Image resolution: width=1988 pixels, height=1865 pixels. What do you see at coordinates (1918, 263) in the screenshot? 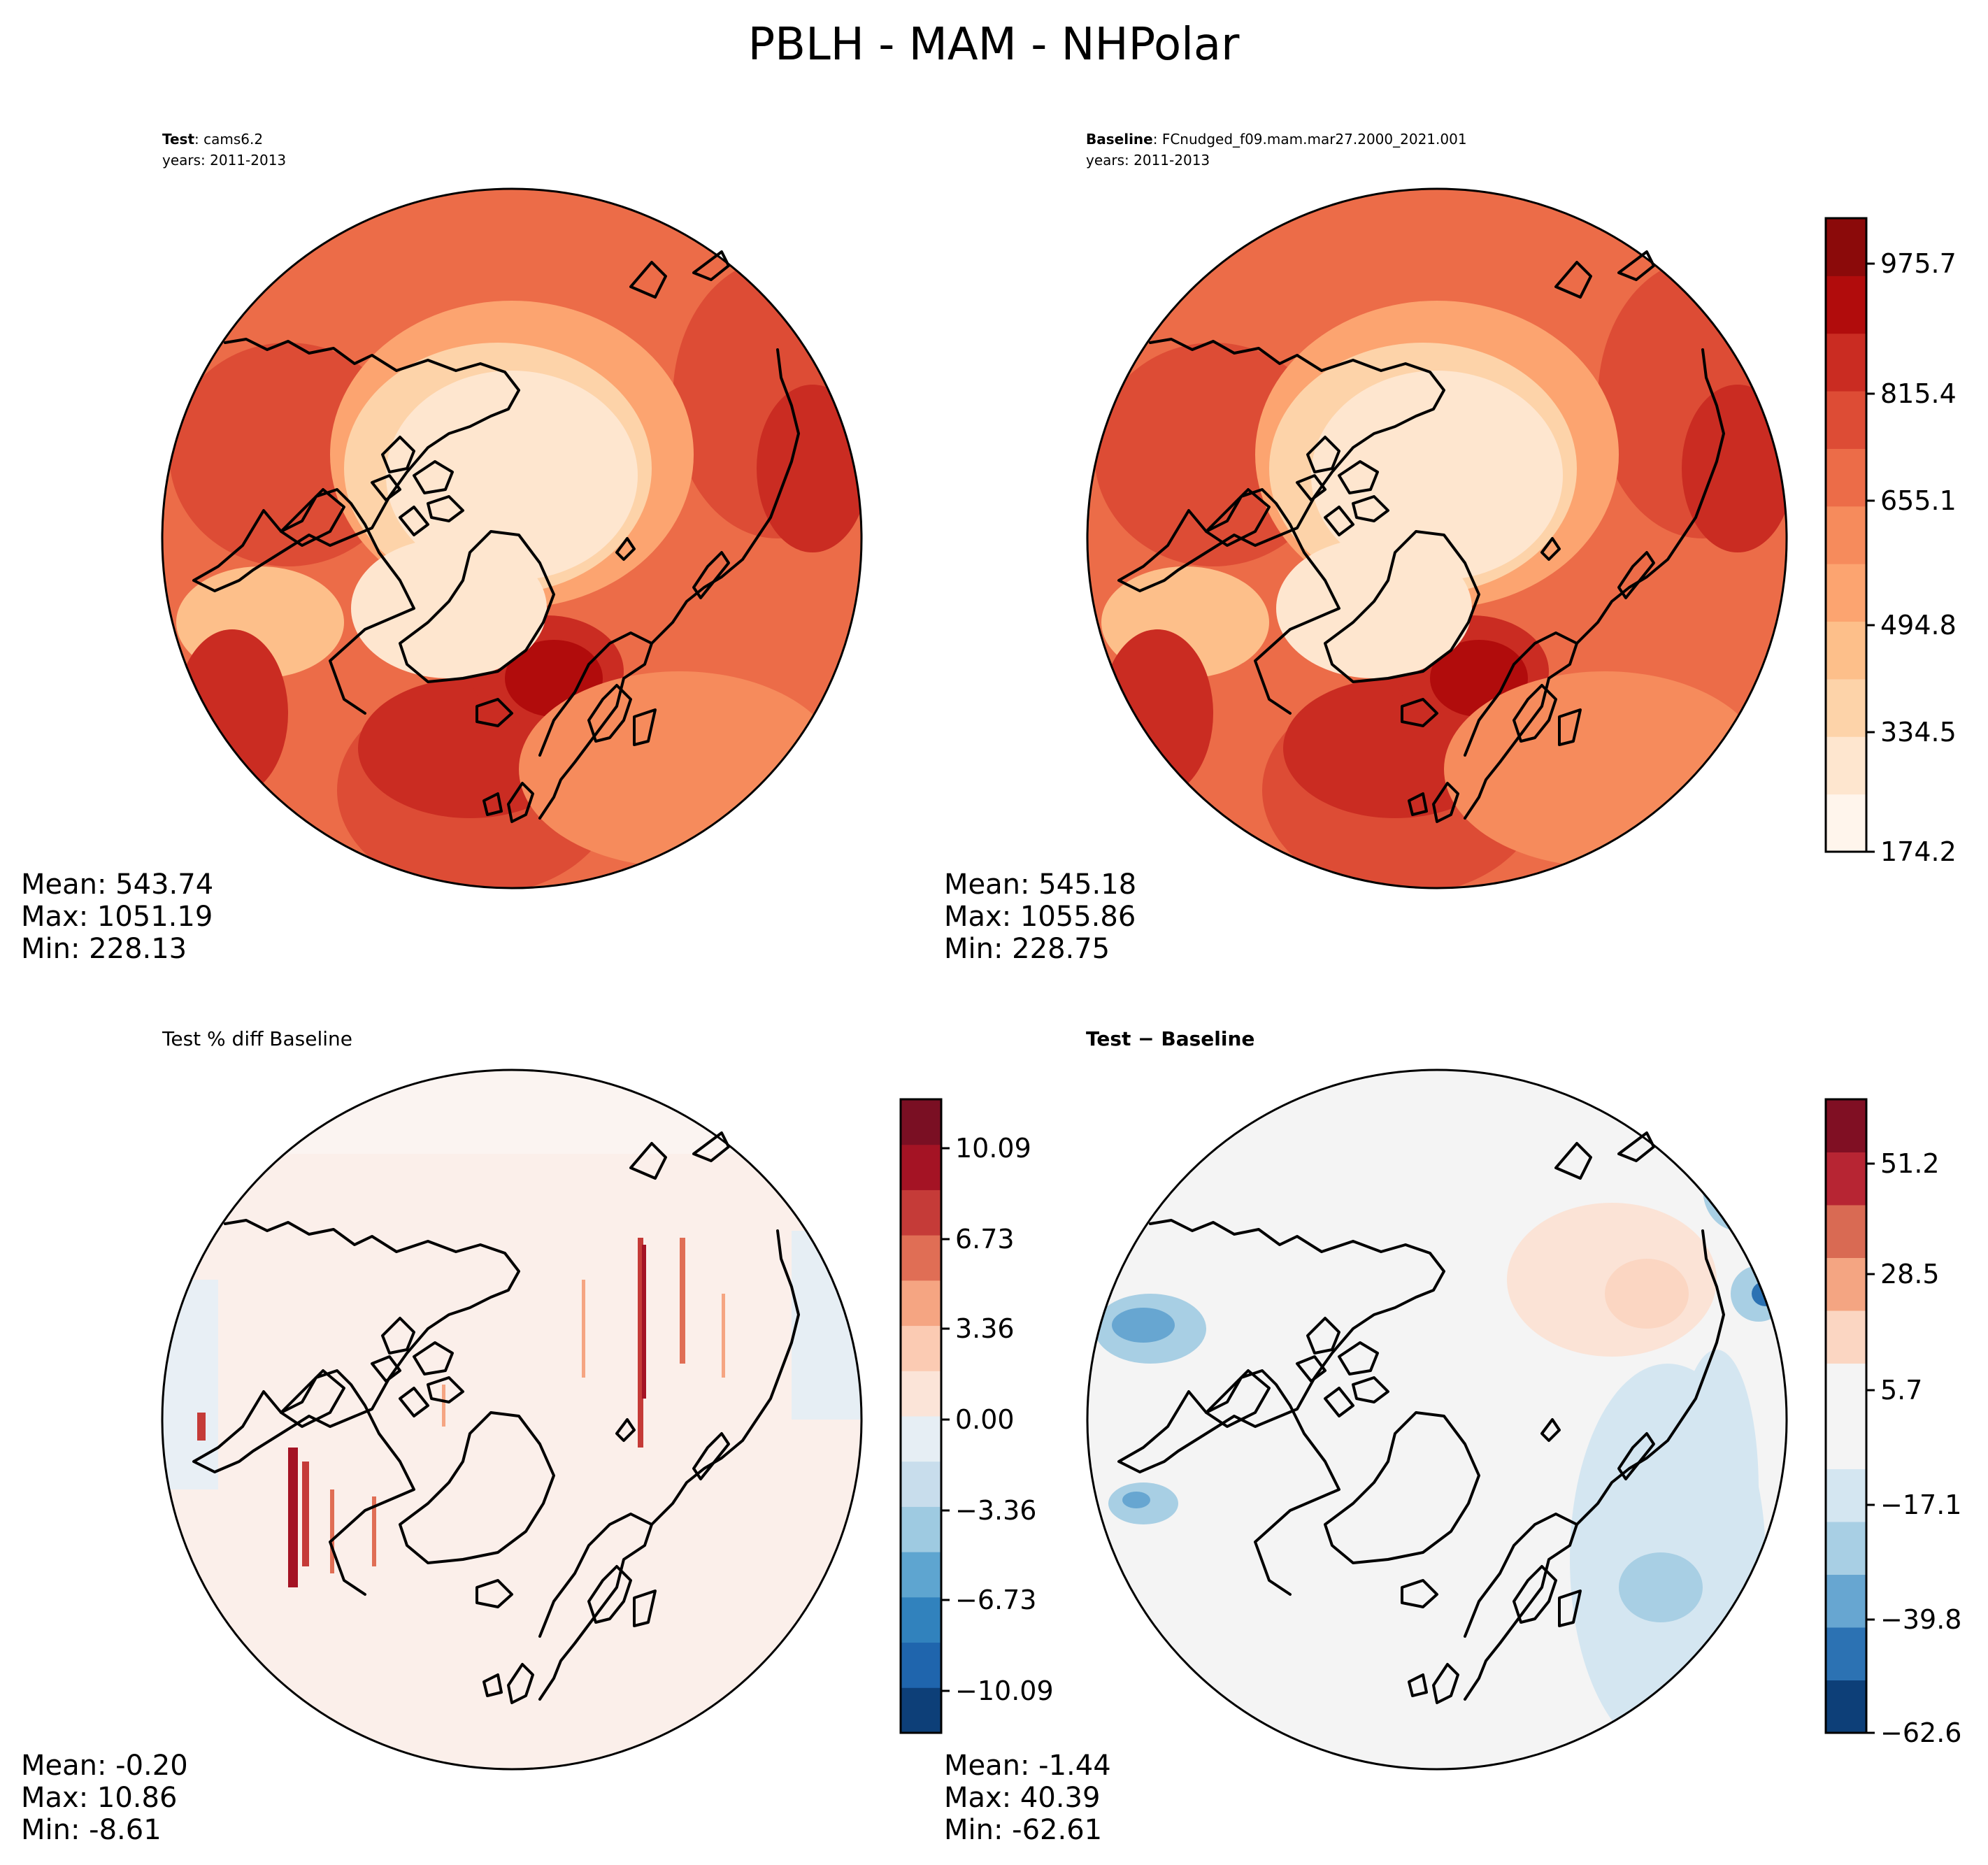
I see `colorbar-tick-label: 975.7` at bounding box center [1918, 263].